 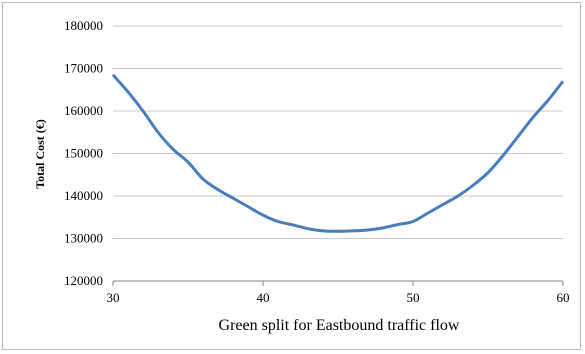 What do you see at coordinates (338, 293) in the screenshot?
I see `x-axis-ticks: 30 40 50 60` at bounding box center [338, 293].